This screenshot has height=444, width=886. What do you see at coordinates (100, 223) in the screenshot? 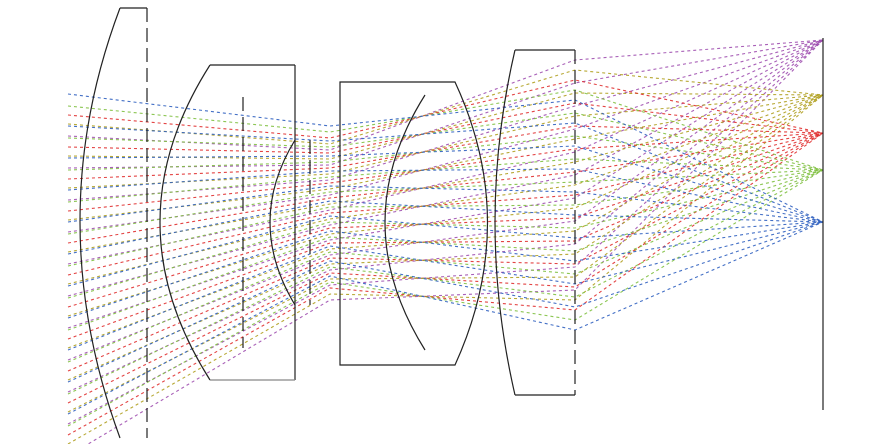
I see `lens1-front-surface` at bounding box center [100, 223].